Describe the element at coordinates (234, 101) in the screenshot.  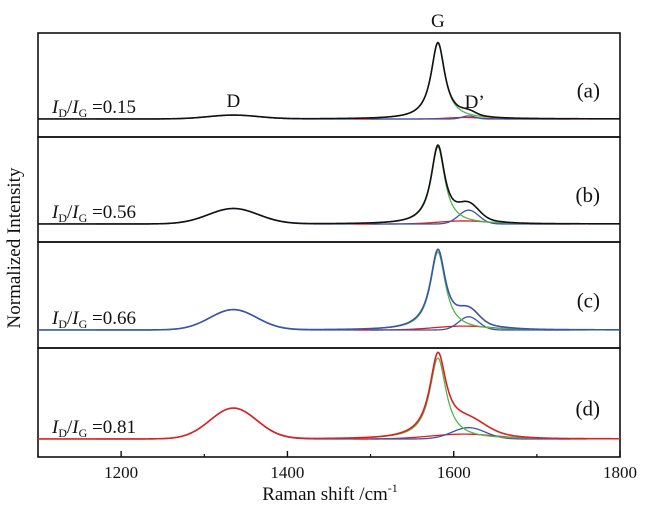
I see `peak-label-D: D` at that location.